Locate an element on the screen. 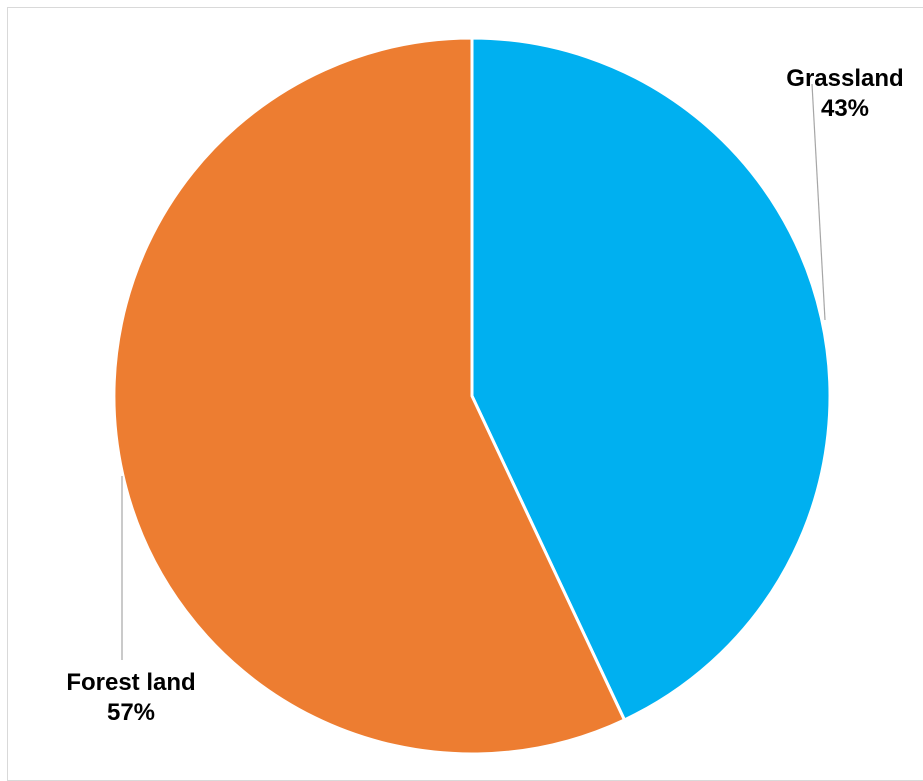 Image resolution: width=923 pixels, height=781 pixels. label-grassland-name: Grassland is located at coordinates (844, 78).